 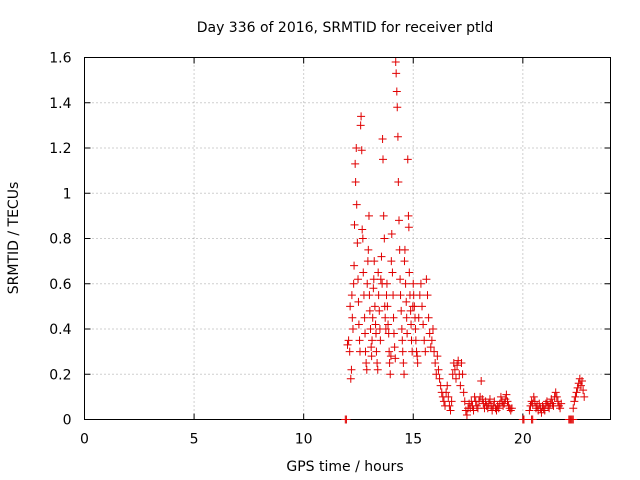 I want to click on x-tick-label: 20, so click(x=523, y=440).